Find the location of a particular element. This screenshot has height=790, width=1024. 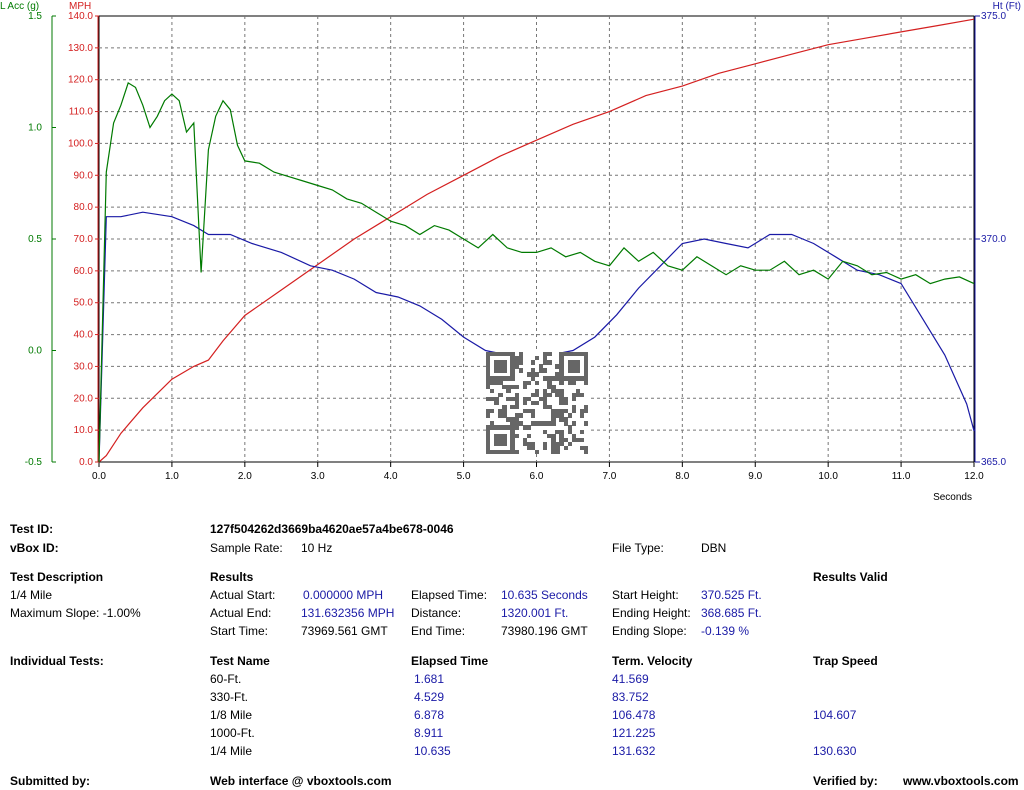

test-name-cell: 60-Ft. is located at coordinates (226, 679).